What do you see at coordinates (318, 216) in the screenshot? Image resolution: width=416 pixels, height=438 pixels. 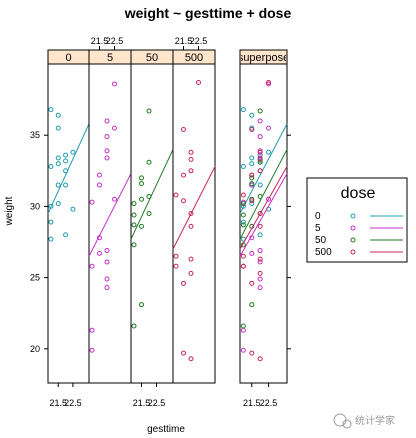 I see `legend-label: 0` at bounding box center [318, 216].